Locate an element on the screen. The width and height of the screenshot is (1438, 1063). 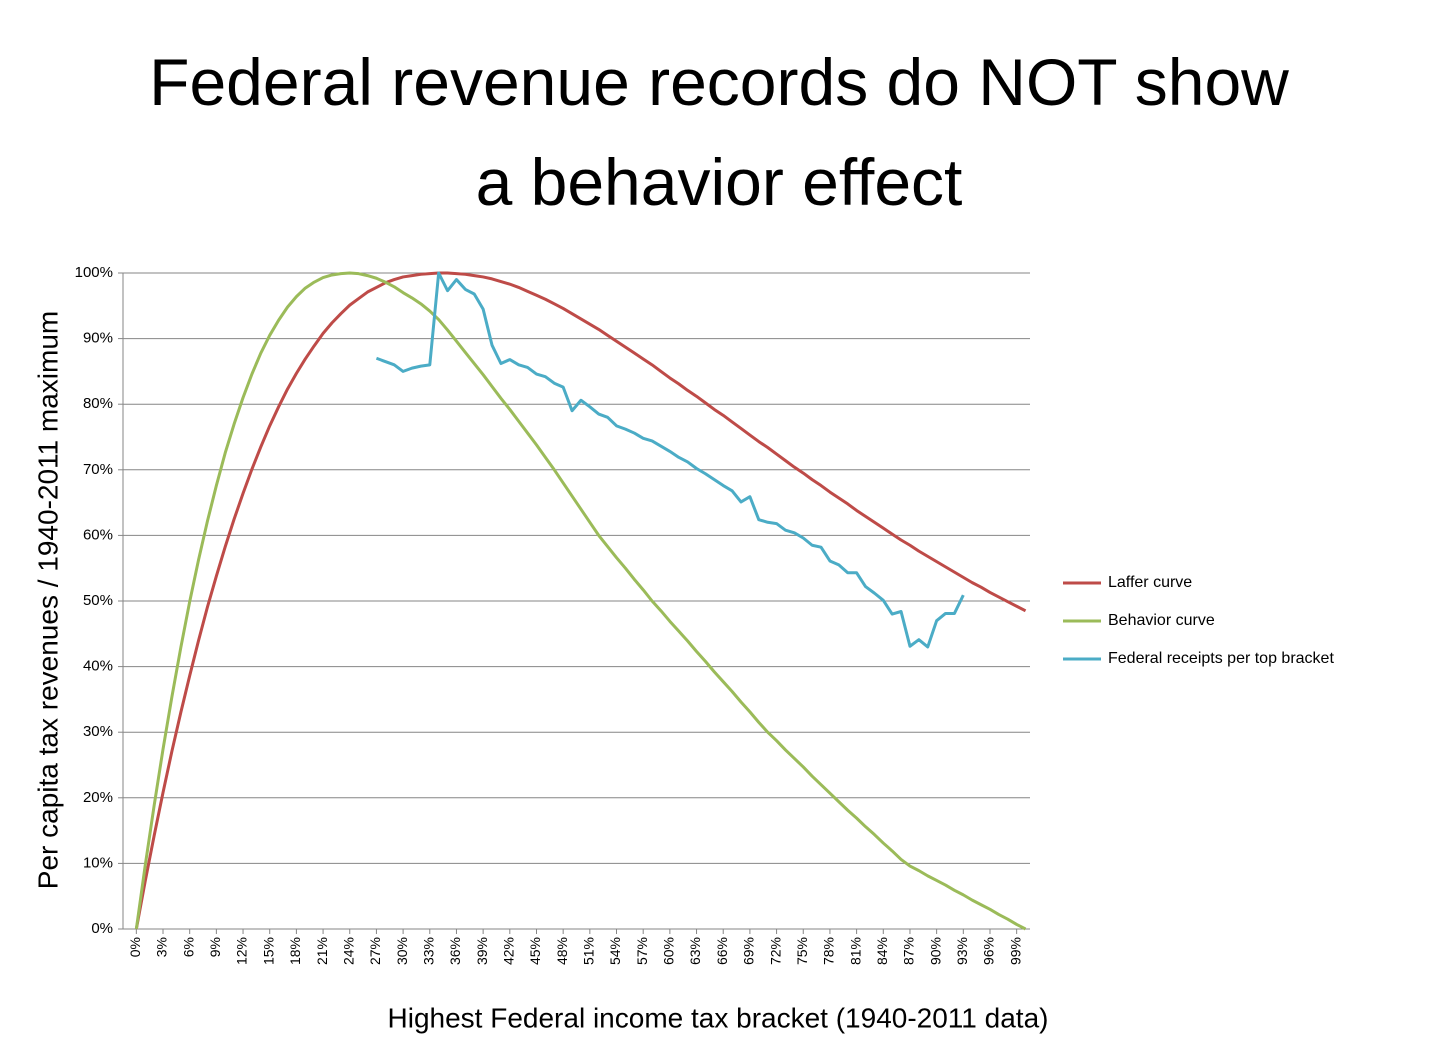
y-tick-label: 50% is located at coordinates (98, 600).